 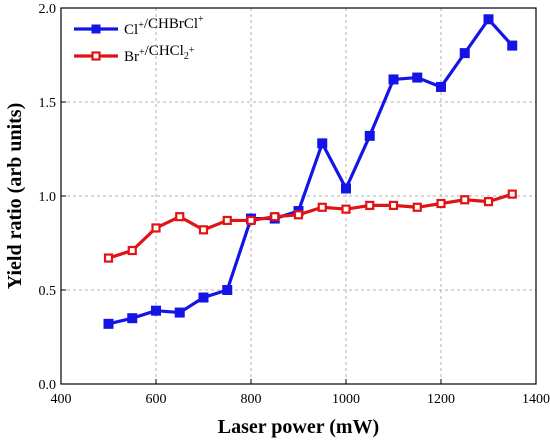 What do you see at coordinates (61, 399) in the screenshot?
I see `x-tick-label: 400` at bounding box center [61, 399].